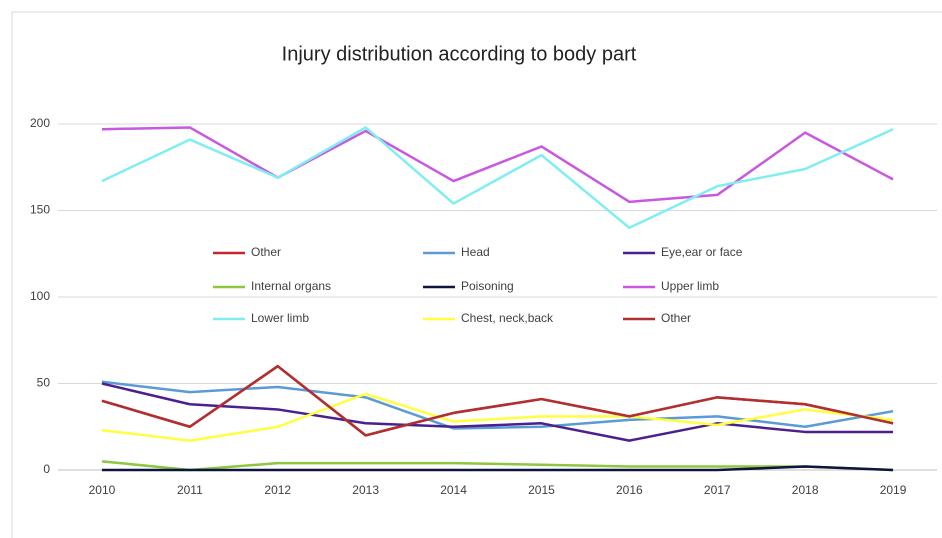 The image size is (942, 538). Describe the element at coordinates (102, 490) in the screenshot. I see `x-tick-label: 2010` at that location.